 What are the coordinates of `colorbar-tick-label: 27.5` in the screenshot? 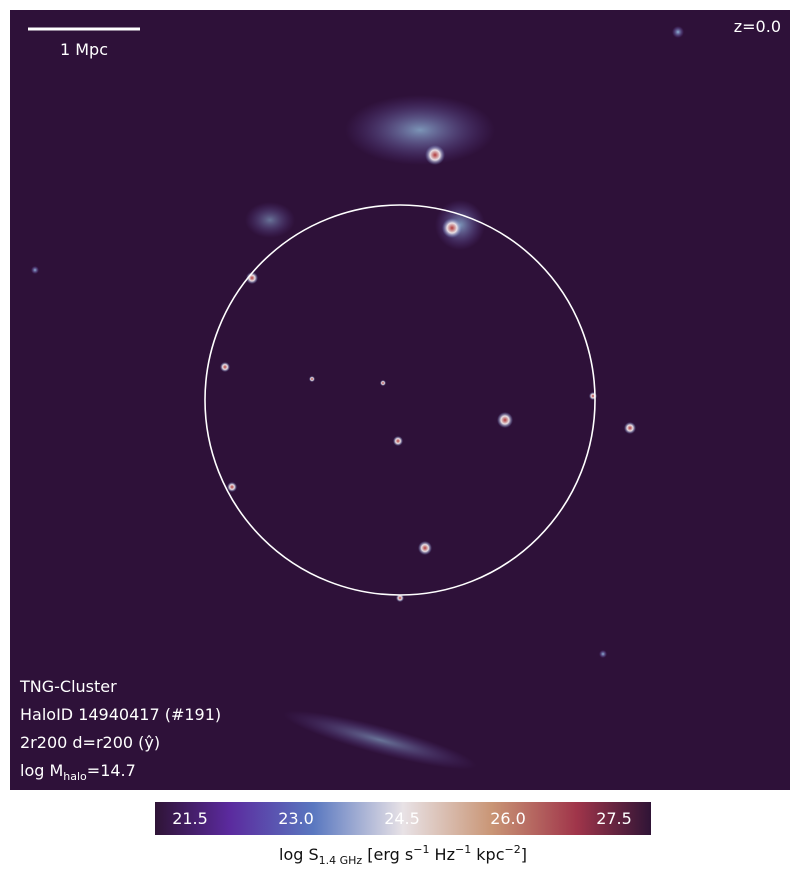 It's located at (614, 818).